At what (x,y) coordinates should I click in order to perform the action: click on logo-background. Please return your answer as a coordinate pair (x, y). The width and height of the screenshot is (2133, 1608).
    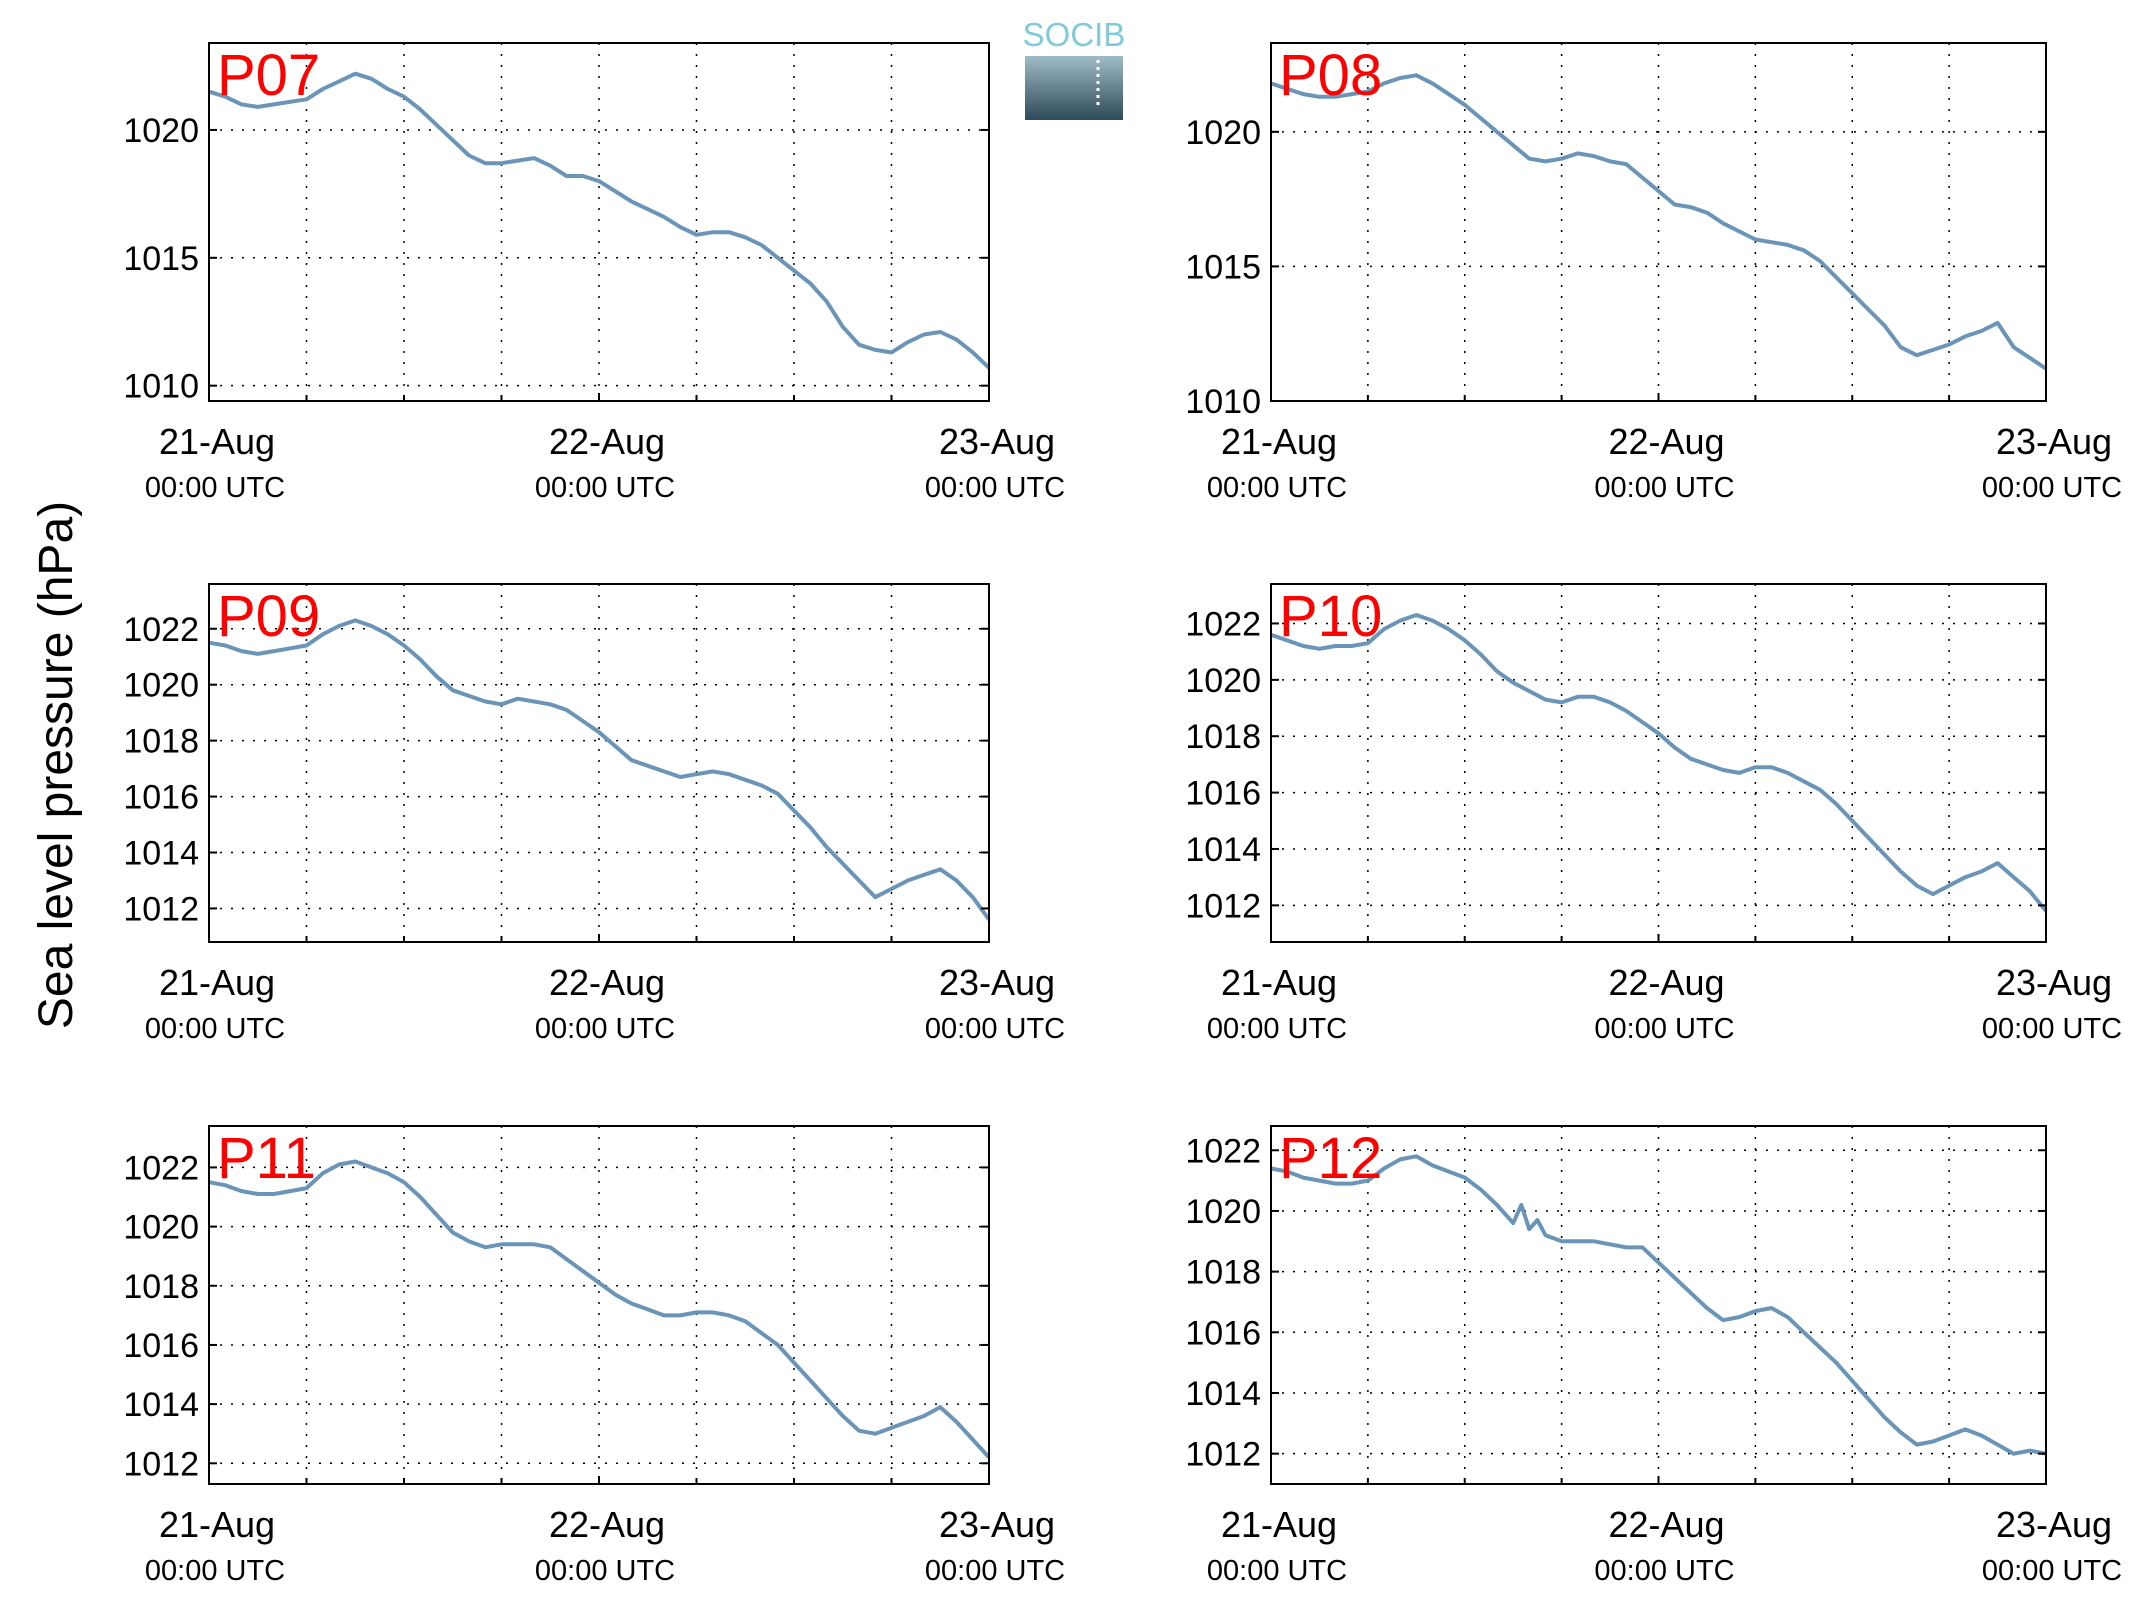
    Looking at the image, I should click on (1074, 88).